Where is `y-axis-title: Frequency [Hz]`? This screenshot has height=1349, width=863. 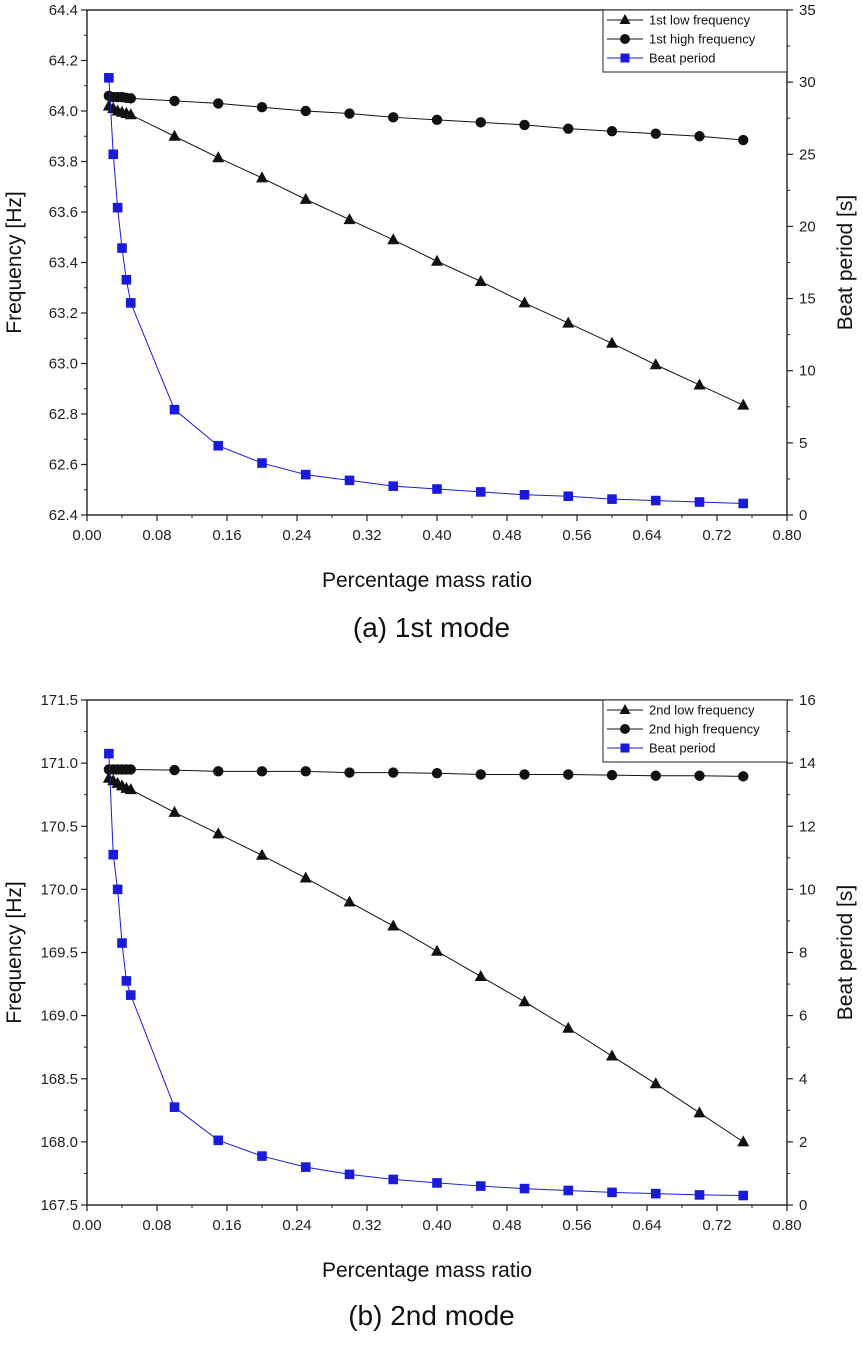
y-axis-title: Frequency [Hz] is located at coordinates (14, 952).